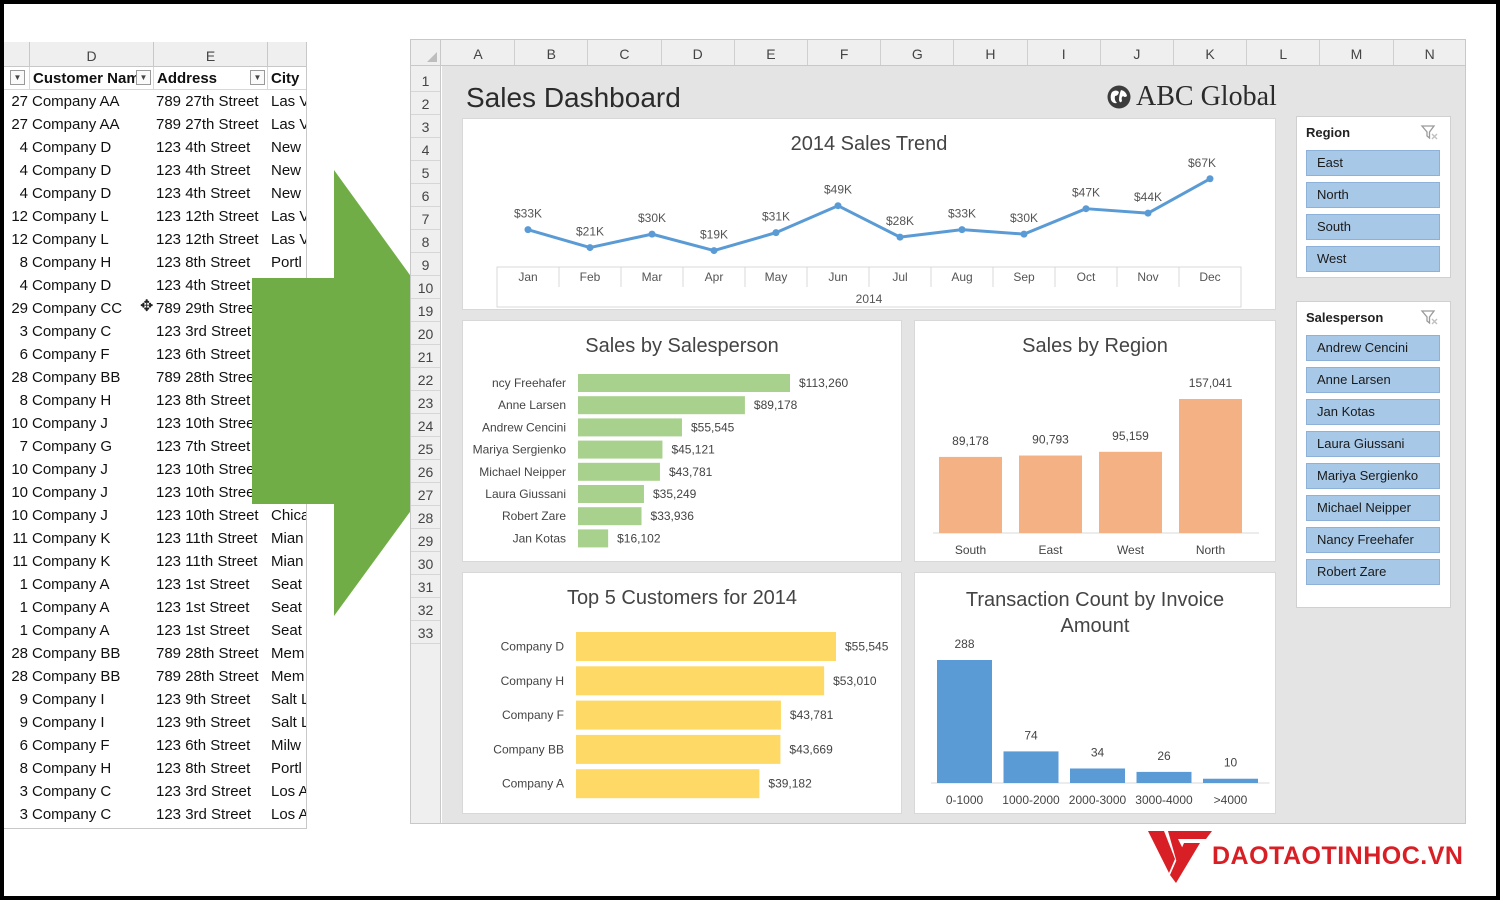  What do you see at coordinates (203, 745) in the screenshot?
I see `address-cell: 123 6th Street` at bounding box center [203, 745].